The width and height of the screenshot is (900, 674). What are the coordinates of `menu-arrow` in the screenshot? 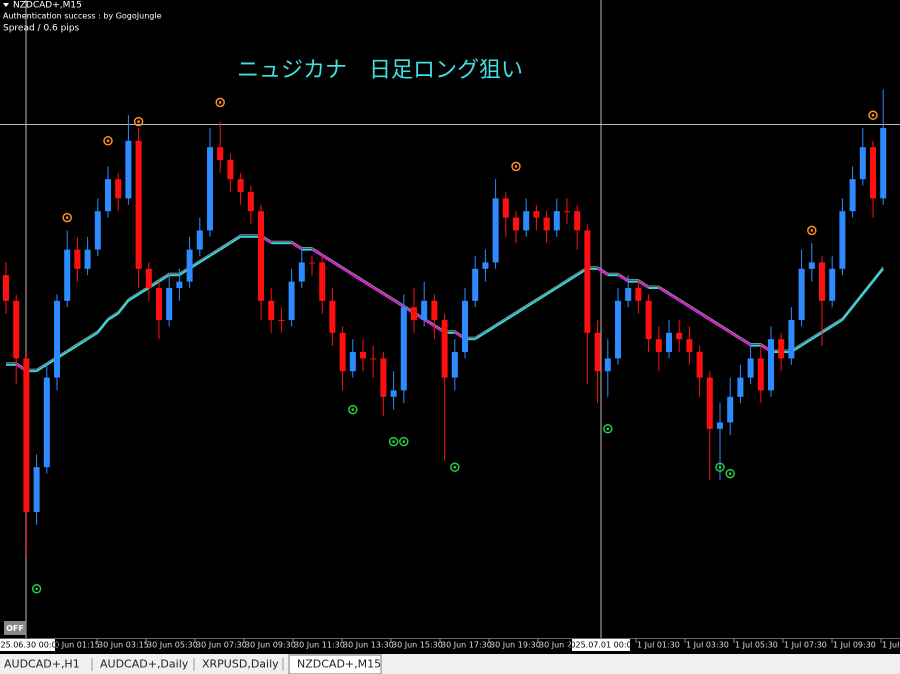 It's located at (6, 5).